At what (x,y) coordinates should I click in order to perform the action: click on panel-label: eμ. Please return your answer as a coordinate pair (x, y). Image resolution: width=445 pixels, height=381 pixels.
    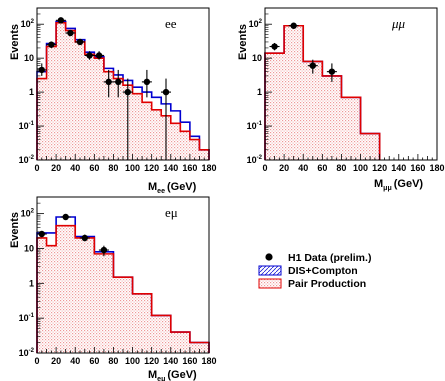
    Looking at the image, I should click on (171, 212).